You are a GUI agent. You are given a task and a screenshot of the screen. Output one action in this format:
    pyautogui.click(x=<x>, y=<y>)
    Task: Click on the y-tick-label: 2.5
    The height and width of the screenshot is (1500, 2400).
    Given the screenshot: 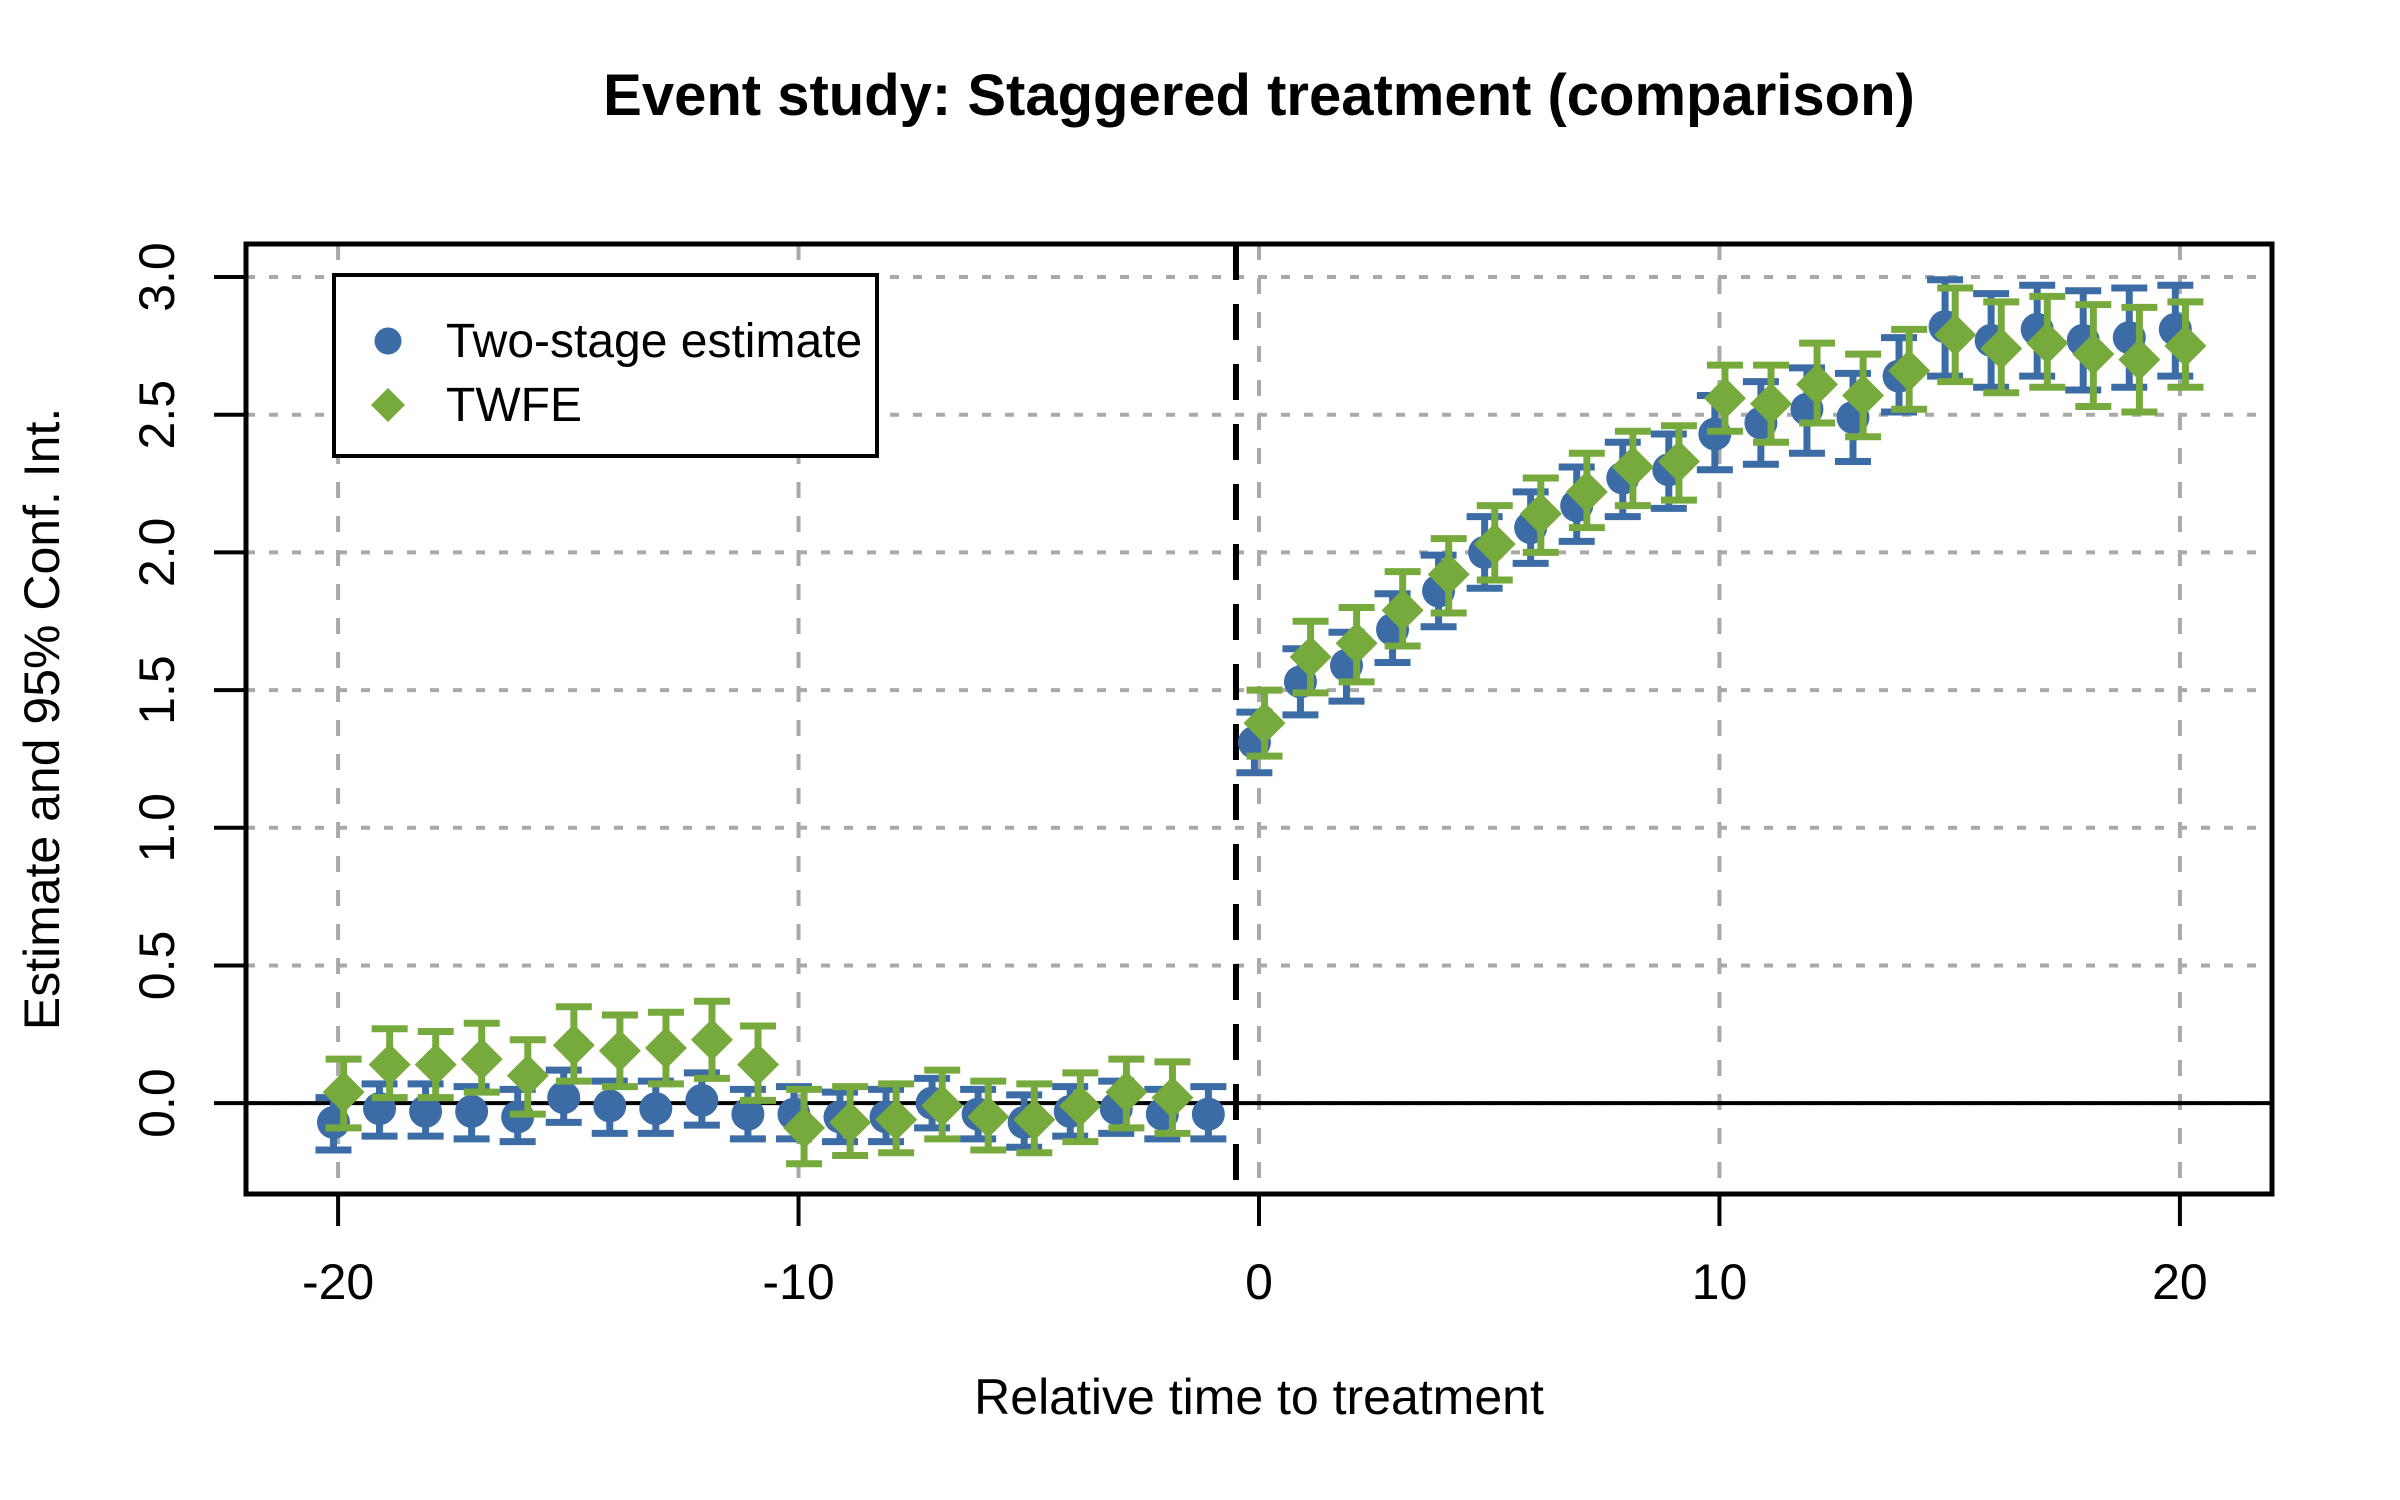 What is the action you would take?
    pyautogui.click(x=157, y=415)
    